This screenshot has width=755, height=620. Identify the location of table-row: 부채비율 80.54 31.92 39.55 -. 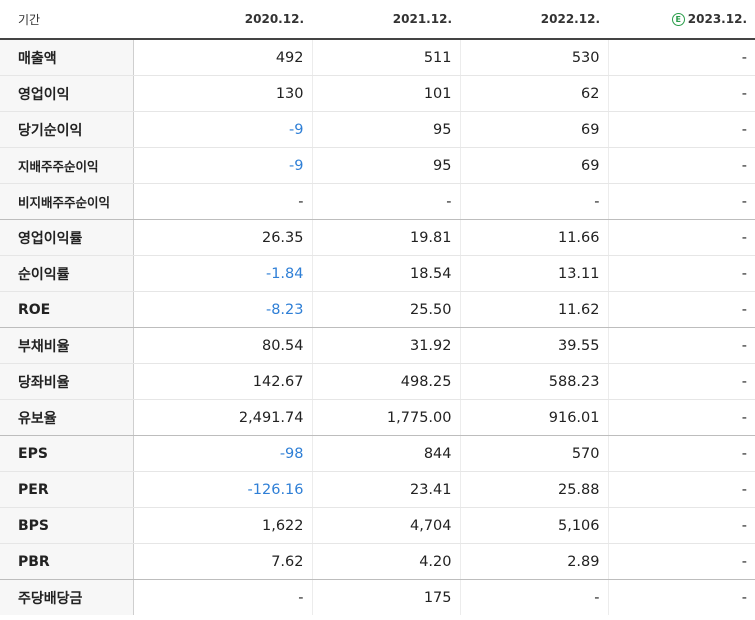
(377, 345).